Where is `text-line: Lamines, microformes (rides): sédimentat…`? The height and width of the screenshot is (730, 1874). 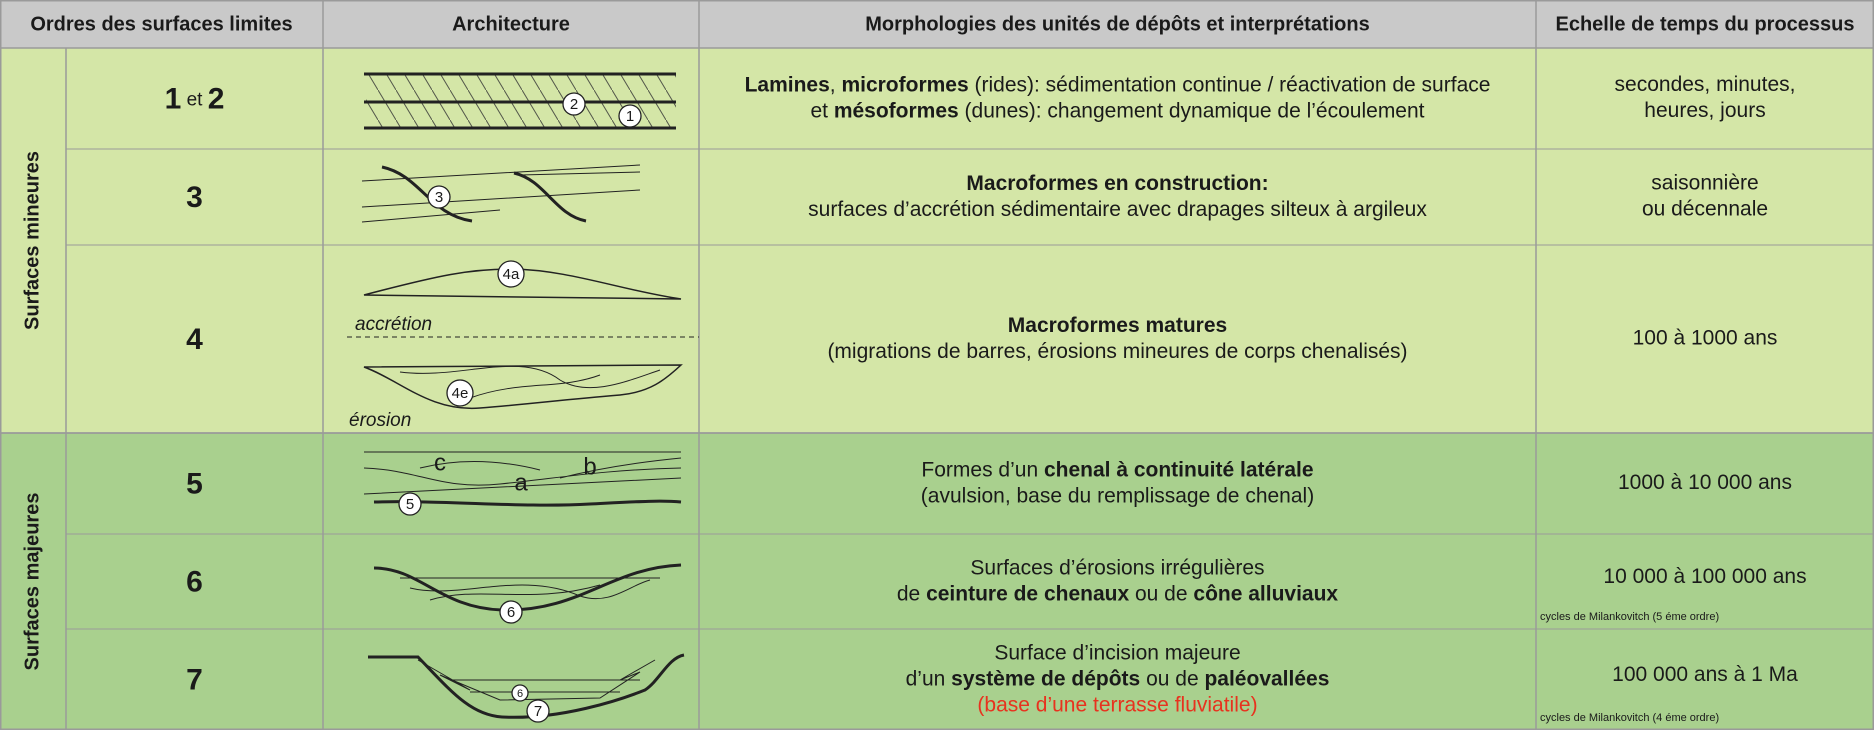
text-line: Lamines, microformes (rides): sédimentat… is located at coordinates (1118, 84).